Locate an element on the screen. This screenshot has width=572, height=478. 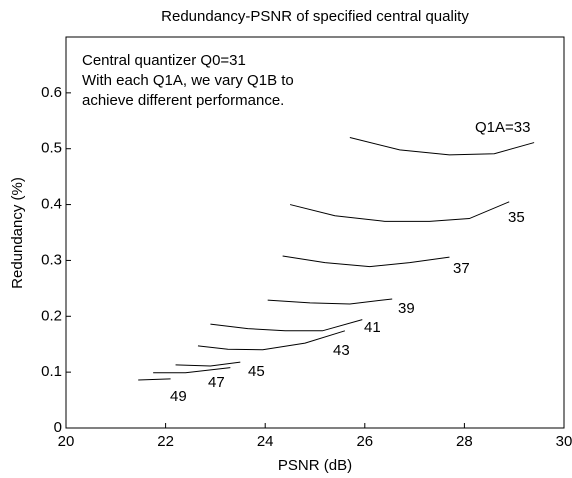
series-label: 47 is located at coordinates (216, 382).